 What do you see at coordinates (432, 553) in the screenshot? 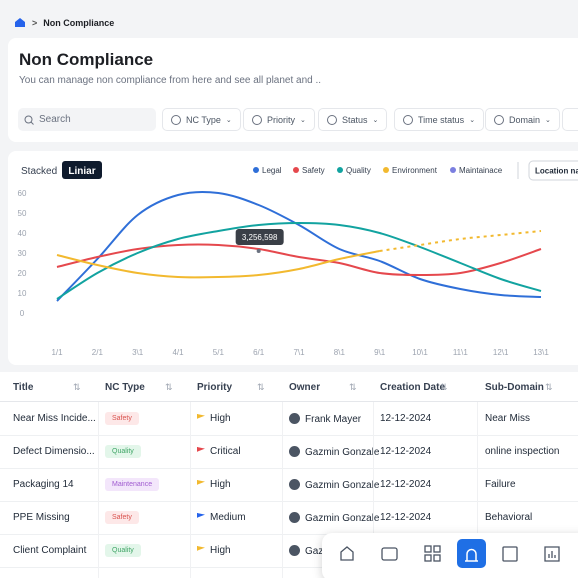
I see `nav-grid` at bounding box center [432, 553].